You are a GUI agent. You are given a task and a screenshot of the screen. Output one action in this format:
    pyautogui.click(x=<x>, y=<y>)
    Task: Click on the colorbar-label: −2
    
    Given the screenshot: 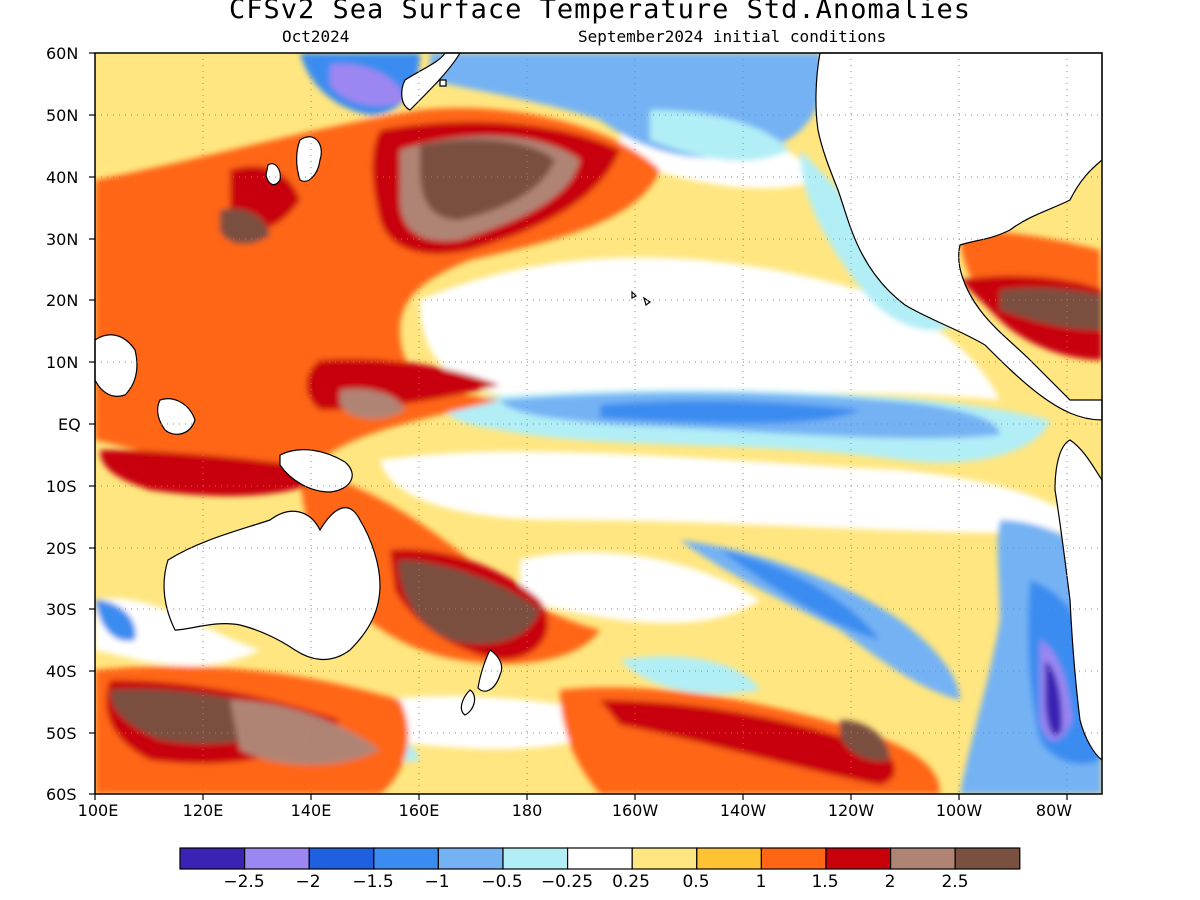 What is the action you would take?
    pyautogui.click(x=308, y=882)
    